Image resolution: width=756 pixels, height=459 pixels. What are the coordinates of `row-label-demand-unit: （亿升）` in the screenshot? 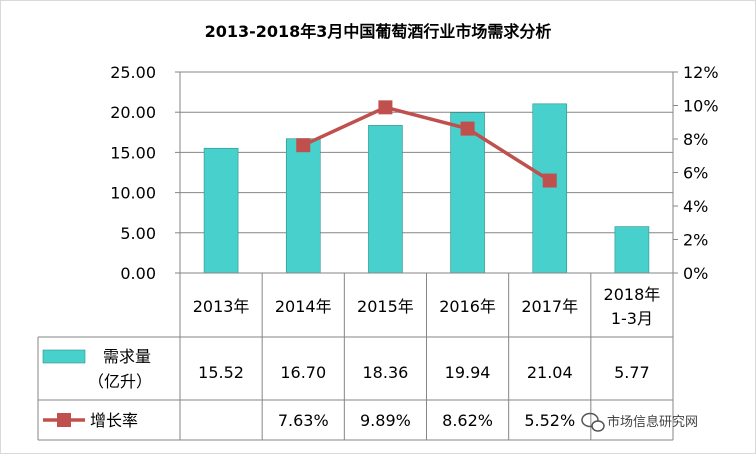 It's located at (120, 381).